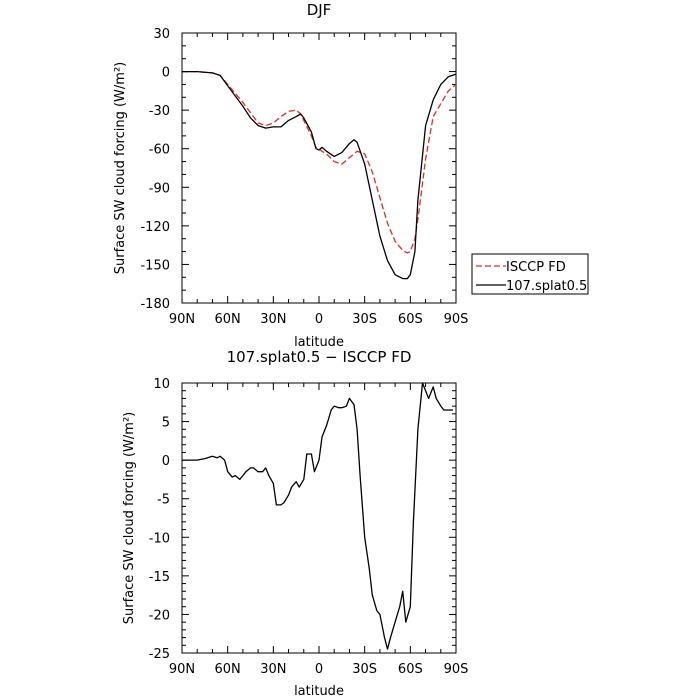 Image resolution: width=700 pixels, height=700 pixels. I want to click on bottom-x-tick-label: 60S, so click(410, 669).